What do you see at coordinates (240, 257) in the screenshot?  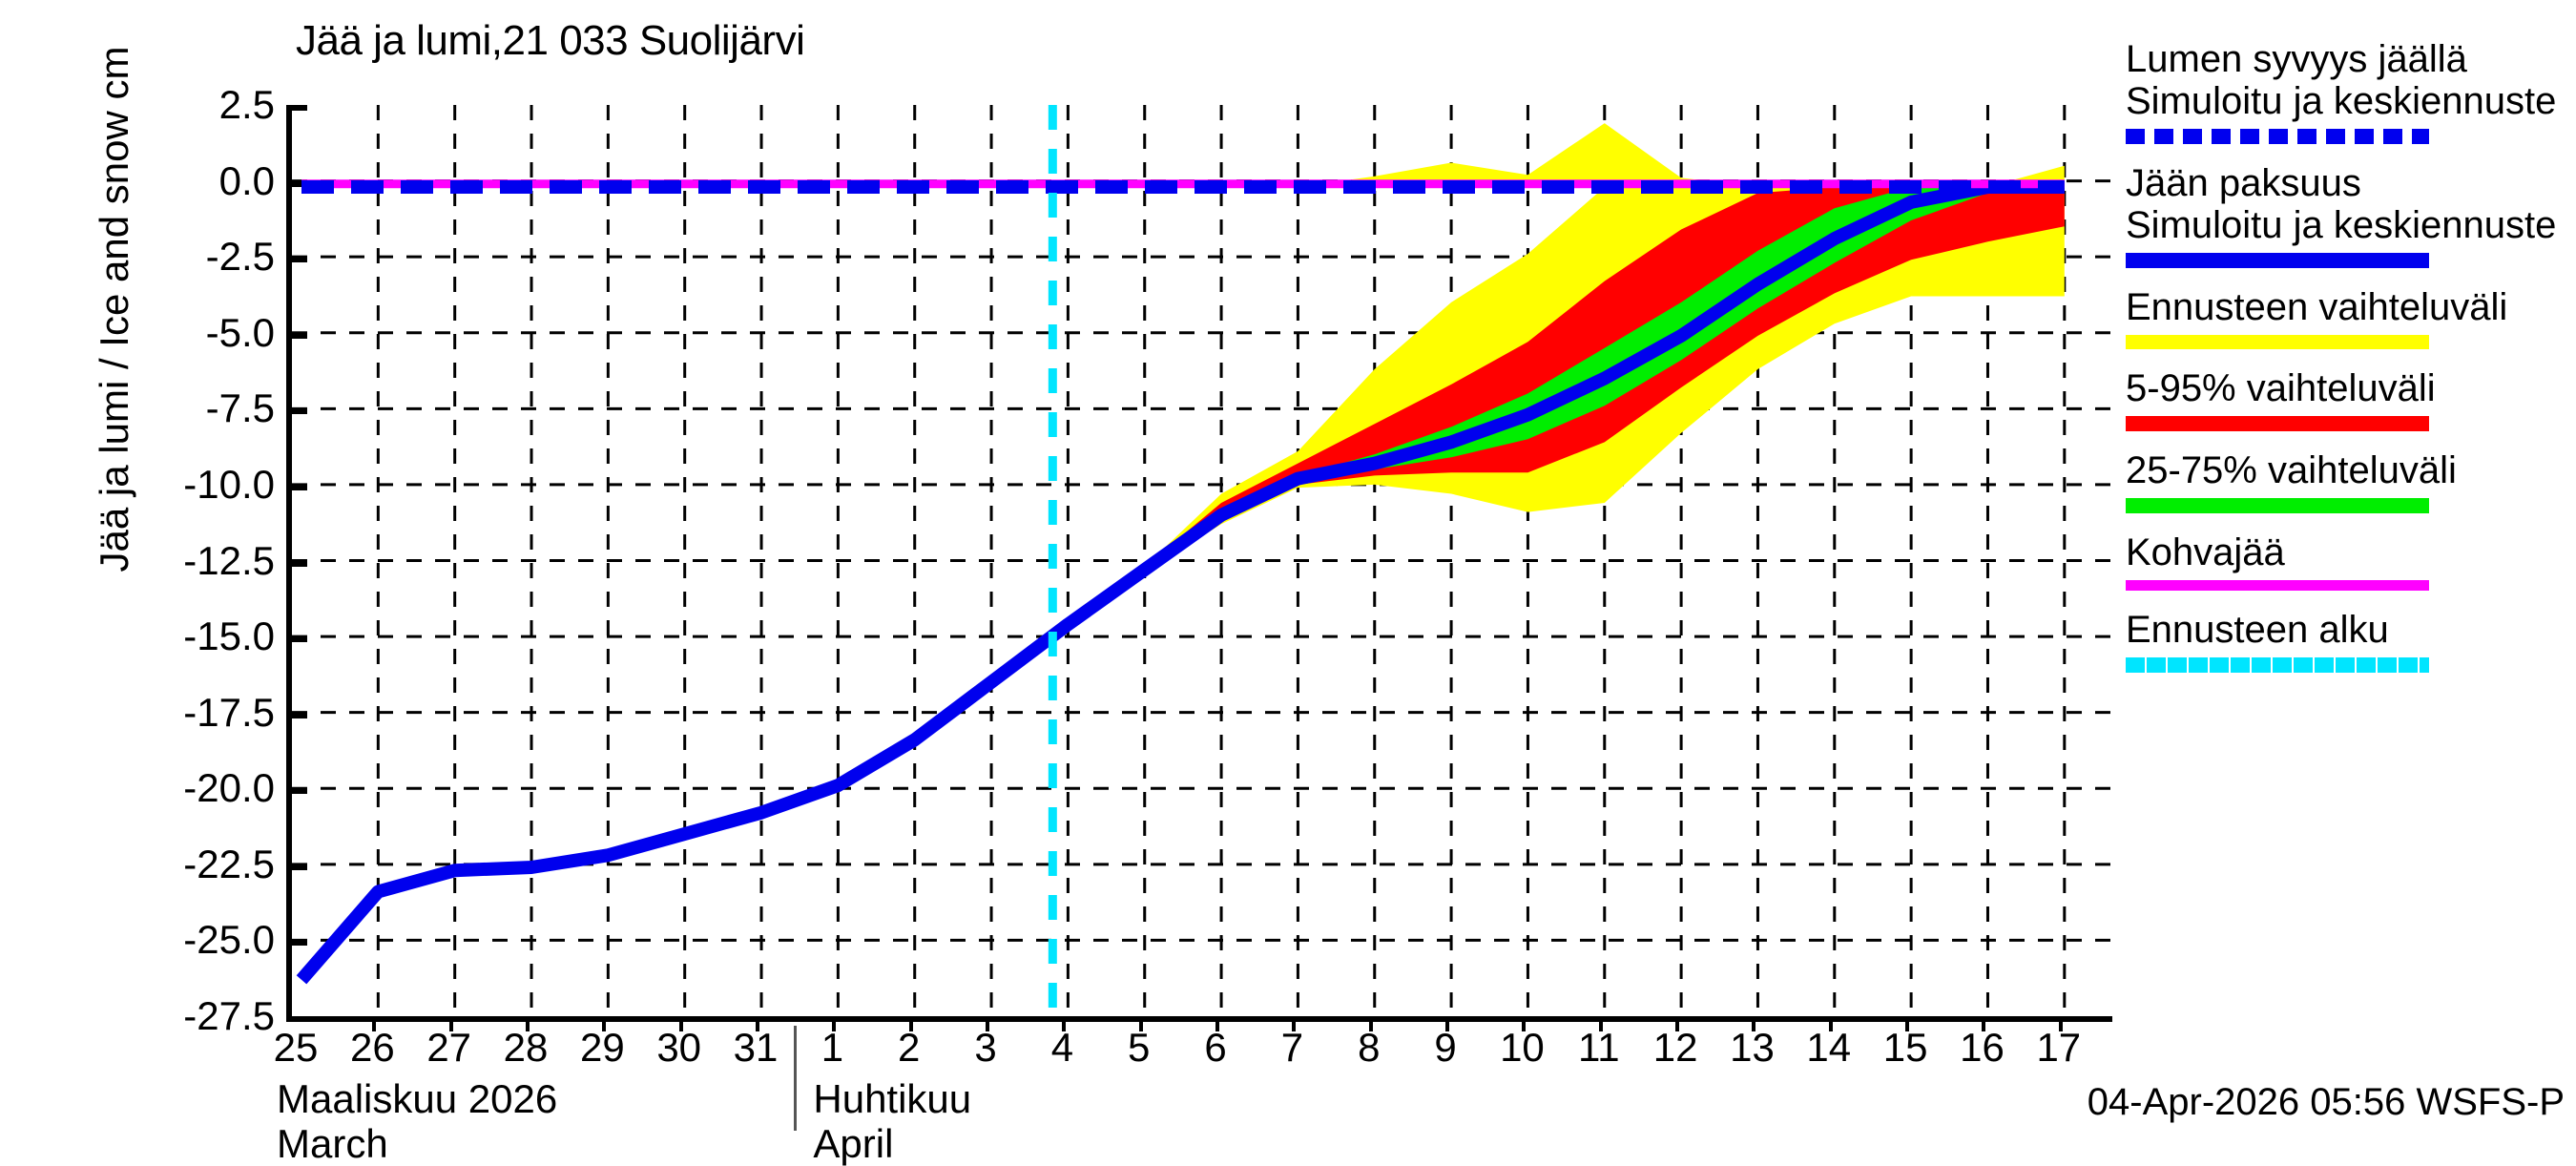 I see `y-axis-tick-label: -2.5` at bounding box center [240, 257].